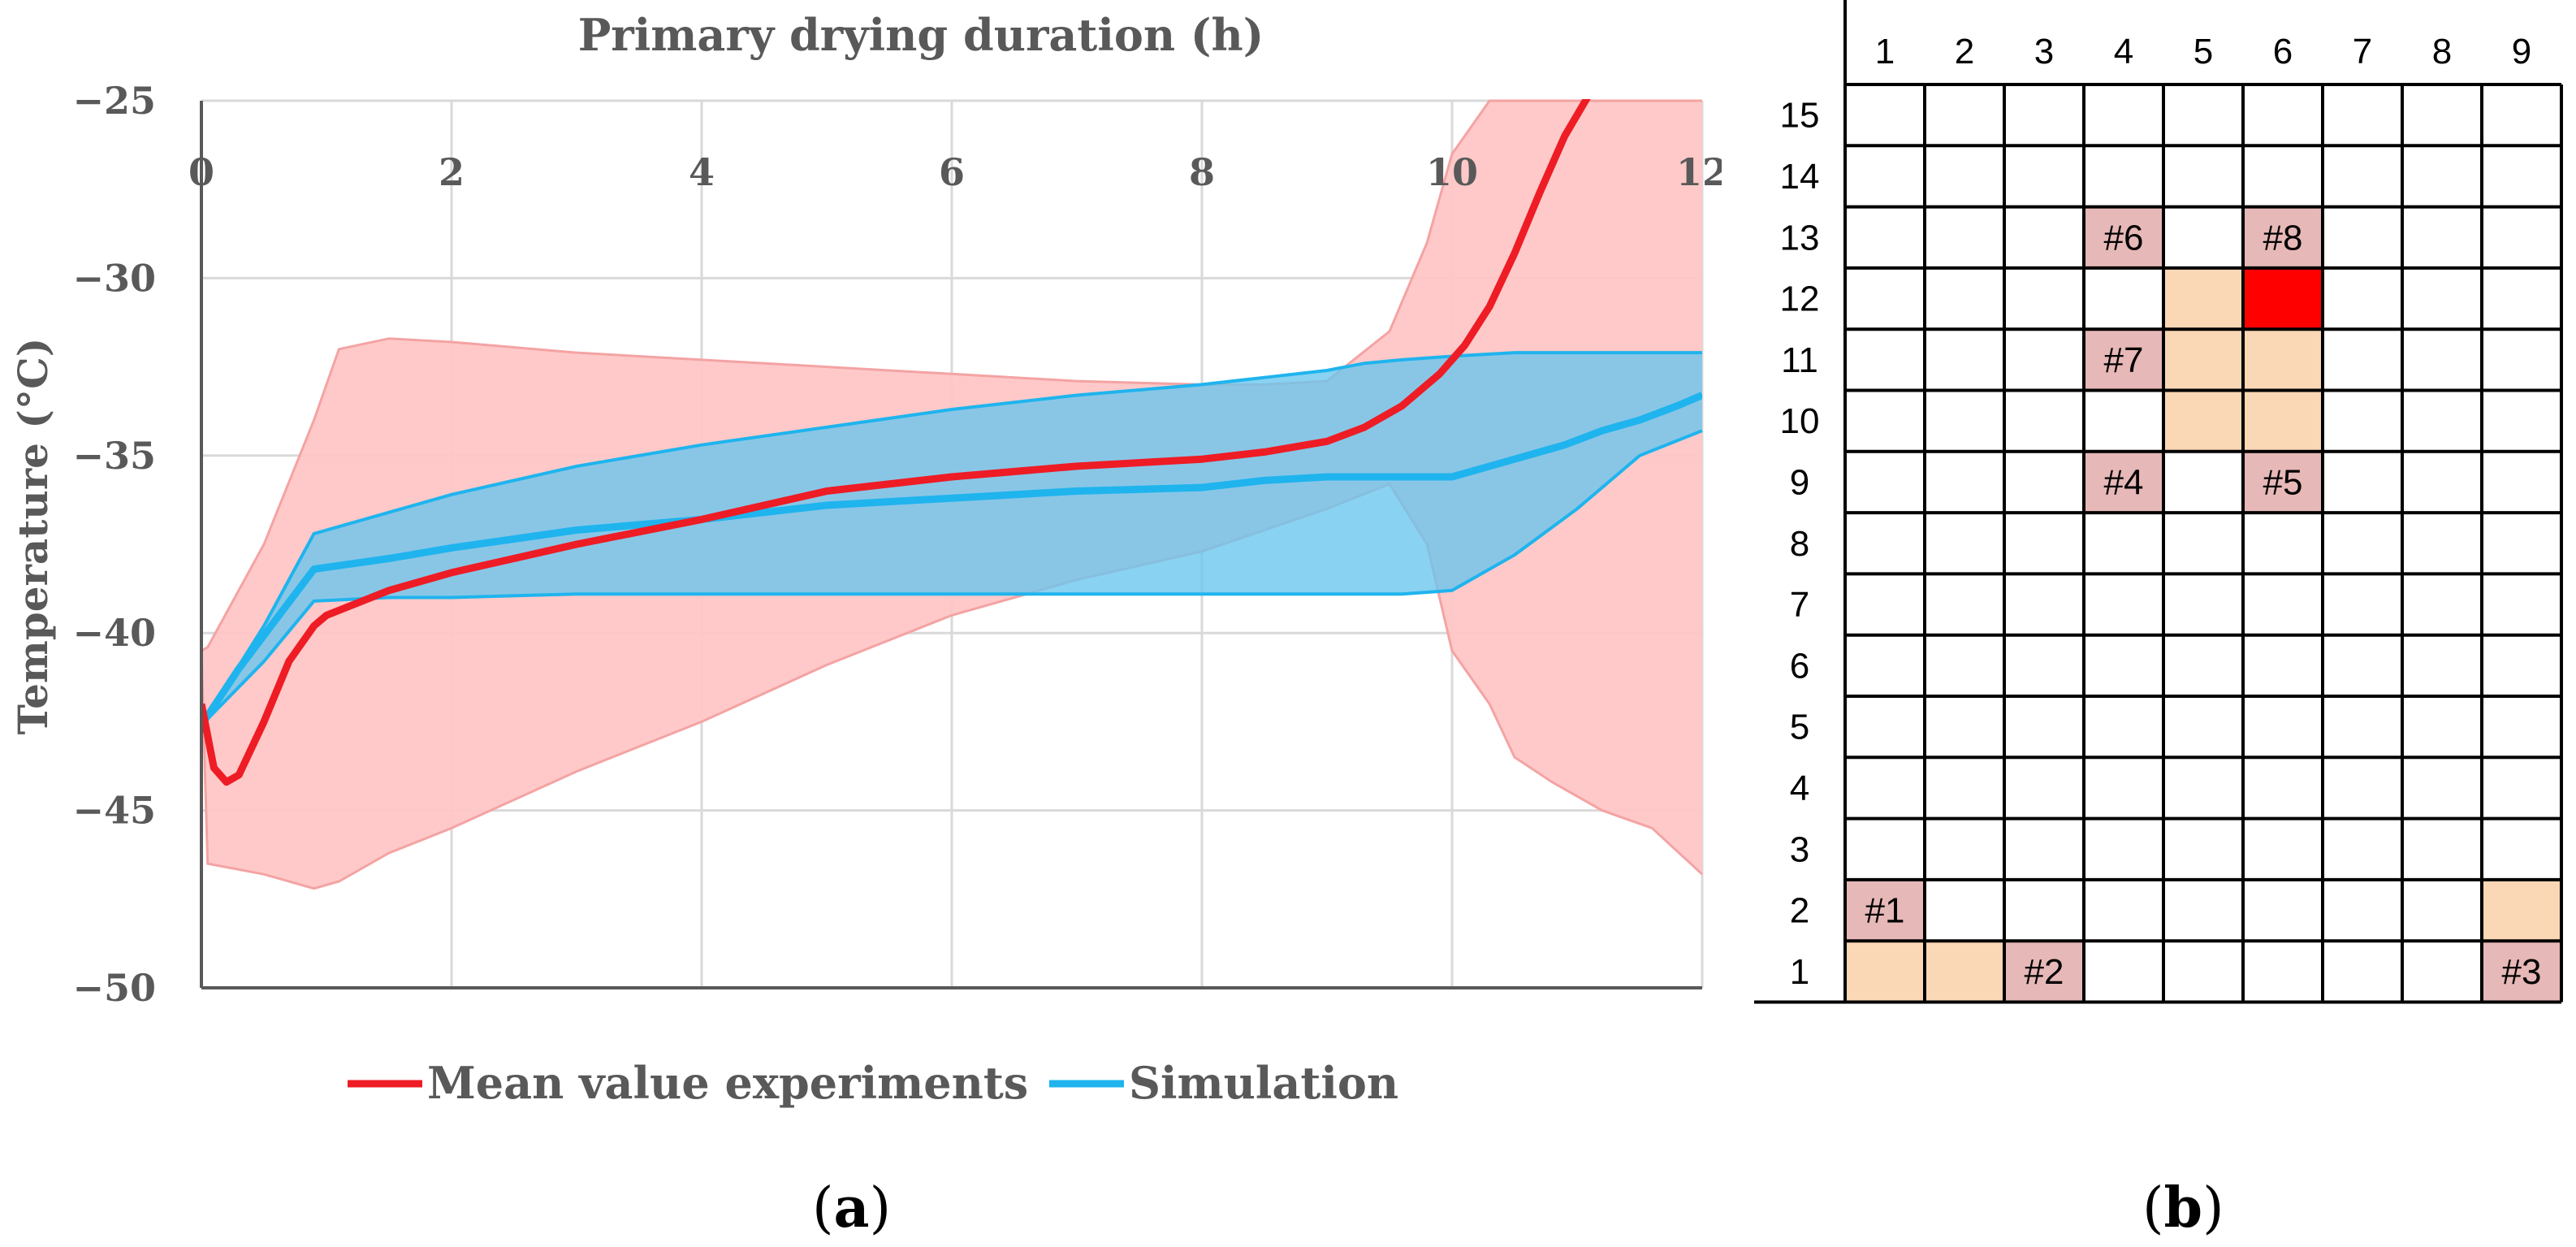  What do you see at coordinates (1799, 666) in the screenshot?
I see `row-number: 6` at bounding box center [1799, 666].